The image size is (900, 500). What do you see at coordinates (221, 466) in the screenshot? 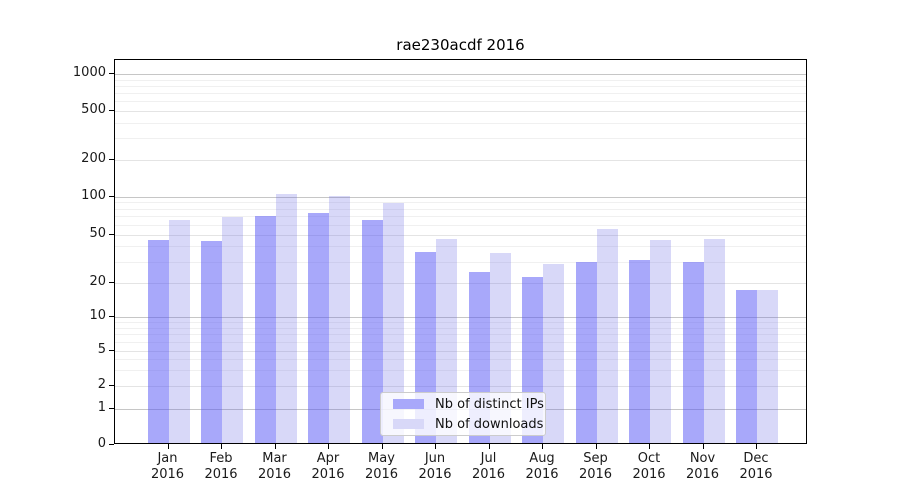
I see `x-tick-label: Feb 2016` at bounding box center [221, 466].